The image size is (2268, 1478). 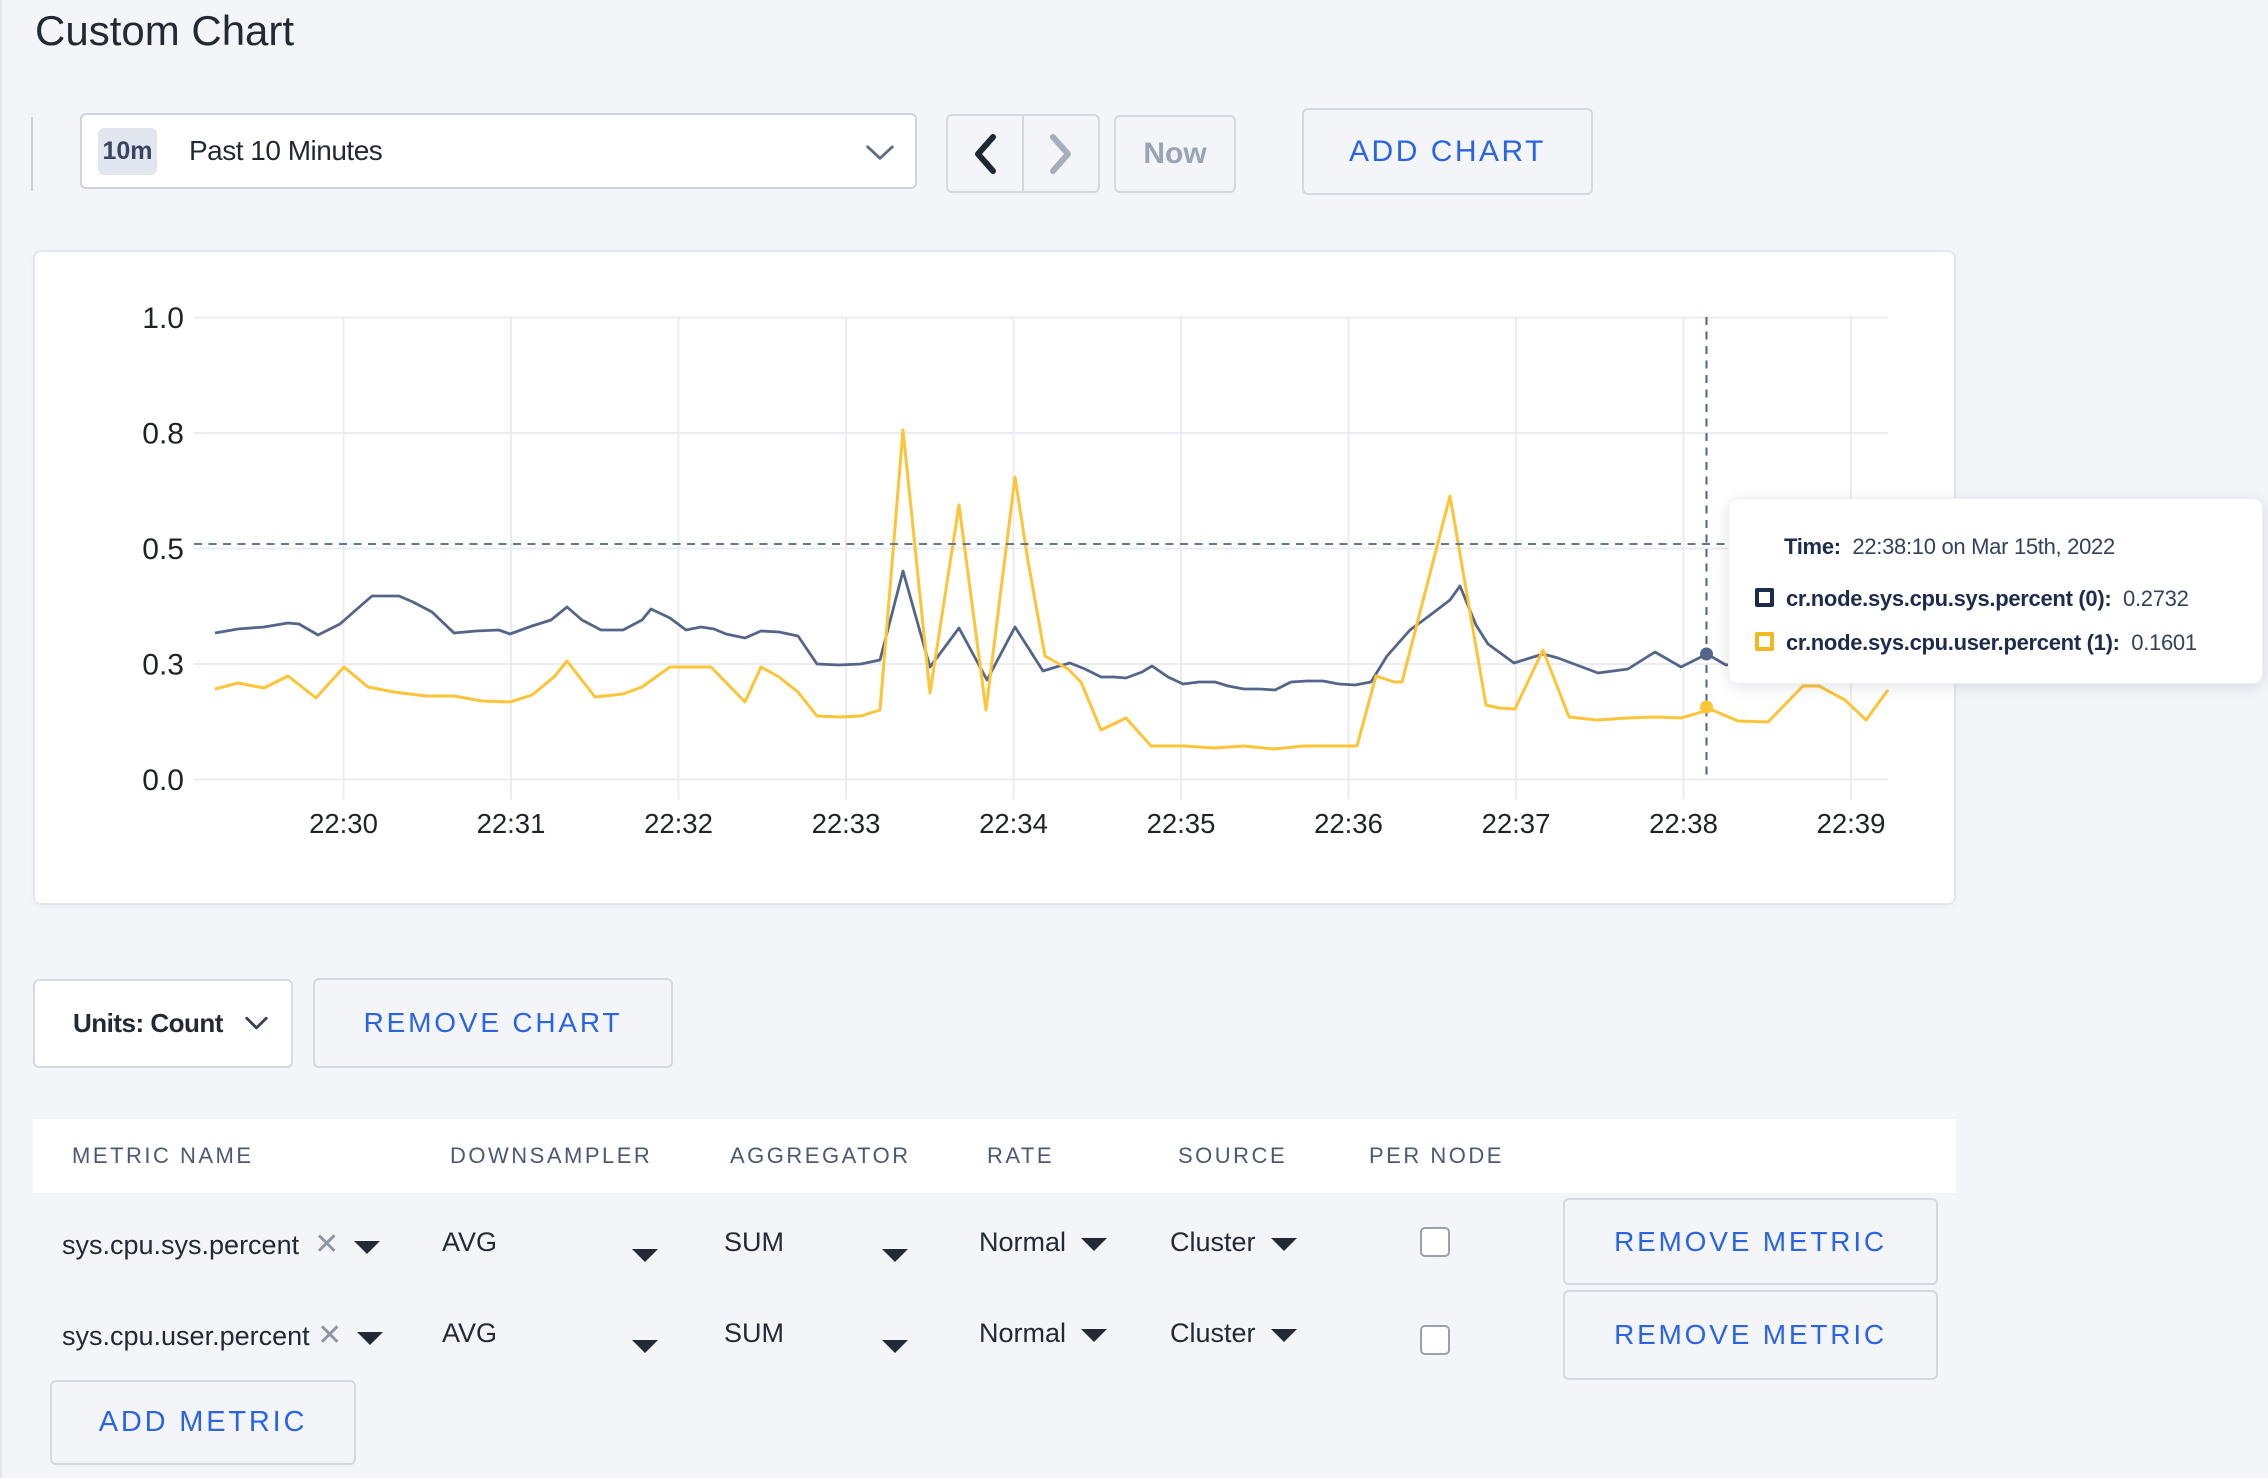 I want to click on svg-text: 0.0, so click(x=163, y=780).